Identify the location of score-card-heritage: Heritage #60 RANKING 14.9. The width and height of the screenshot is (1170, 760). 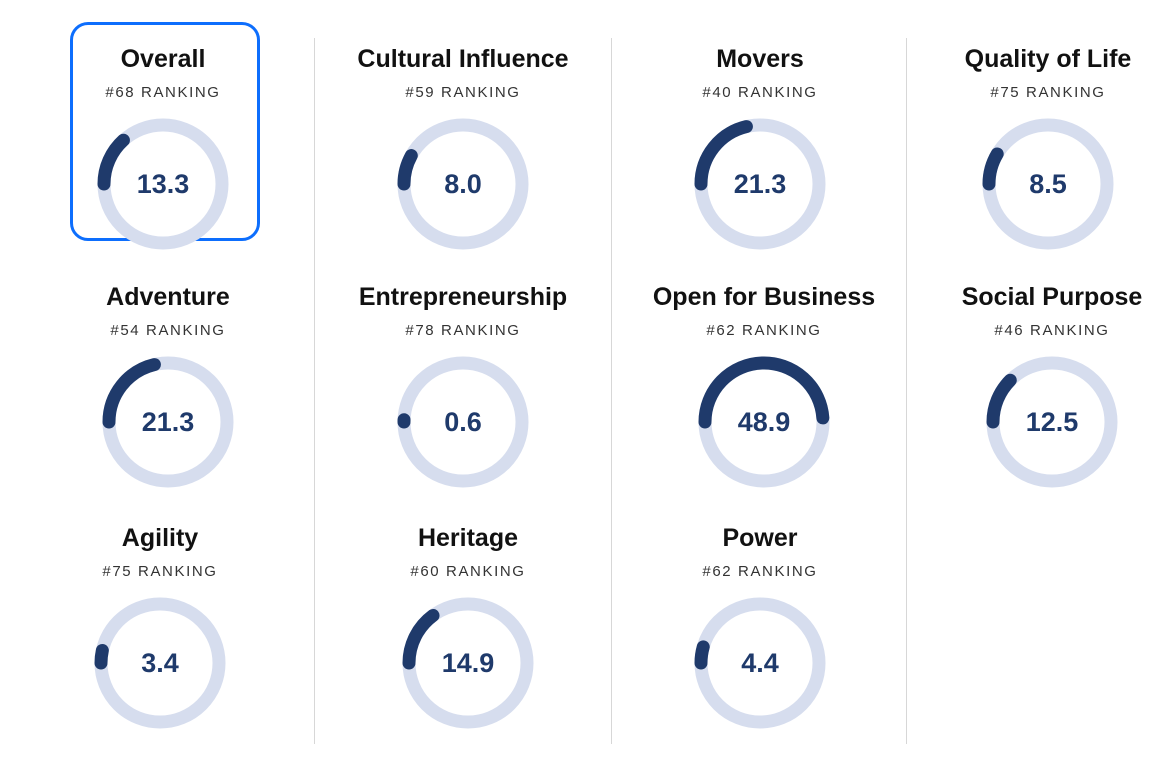
(468, 638).